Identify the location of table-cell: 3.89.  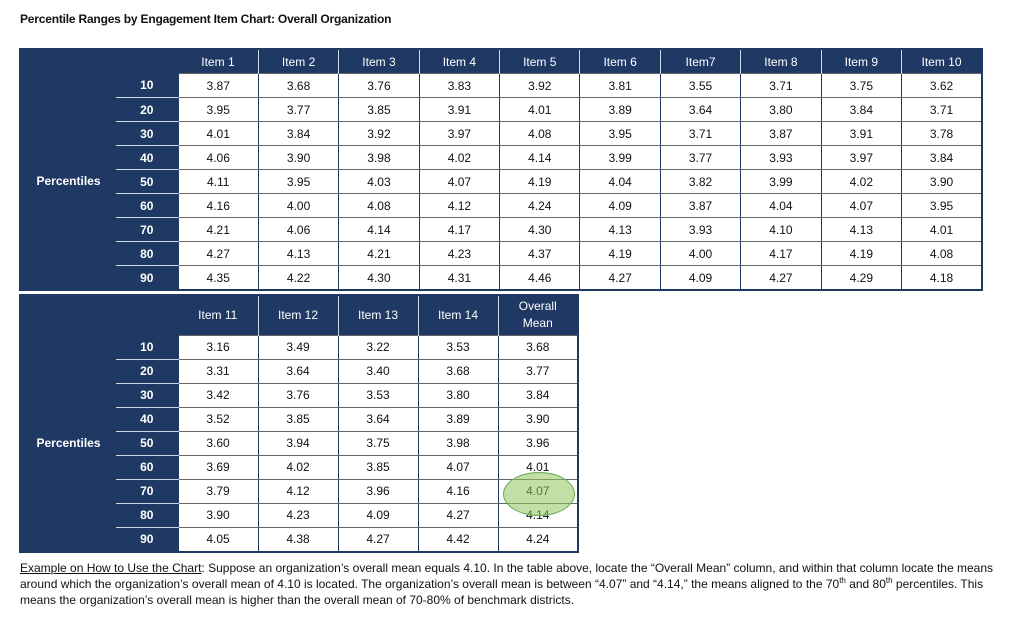
(620, 109).